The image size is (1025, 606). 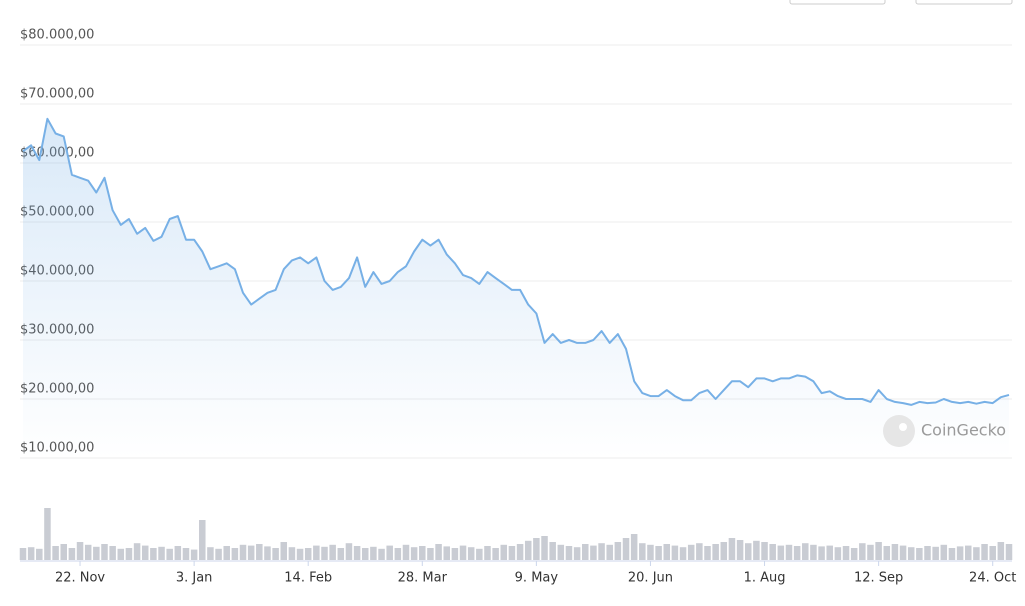 What do you see at coordinates (57, 94) in the screenshot?
I see `y-tick-label: $70.000,00` at bounding box center [57, 94].